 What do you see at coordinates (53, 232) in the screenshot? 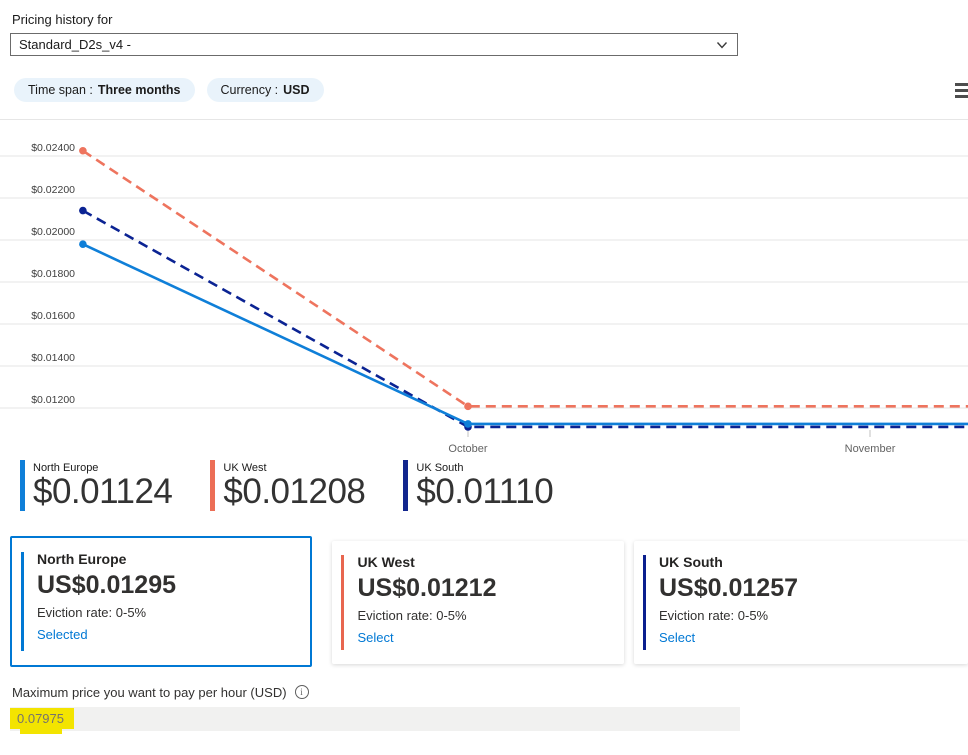
I see `svg-text: $0.02000` at bounding box center [53, 232].